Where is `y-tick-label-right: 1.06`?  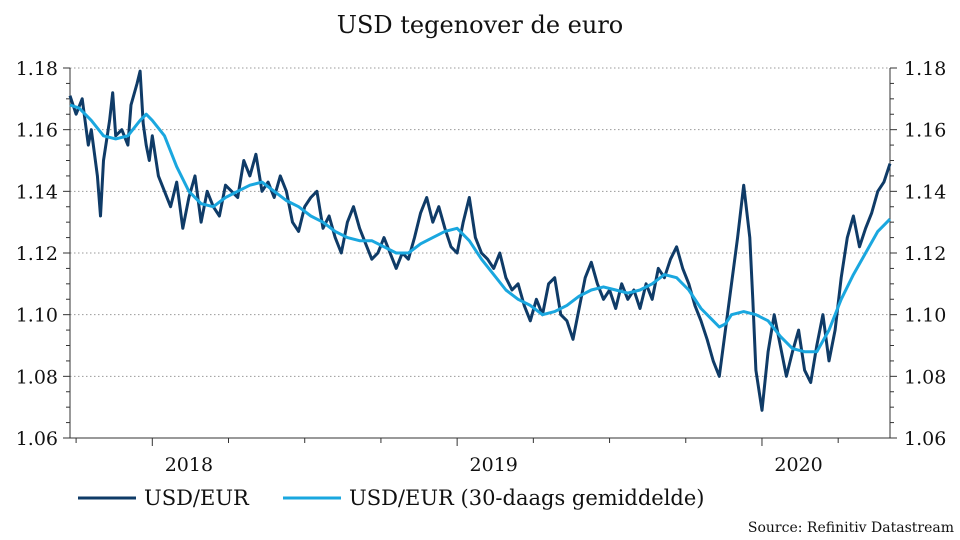
y-tick-label-right: 1.06 is located at coordinates (925, 439).